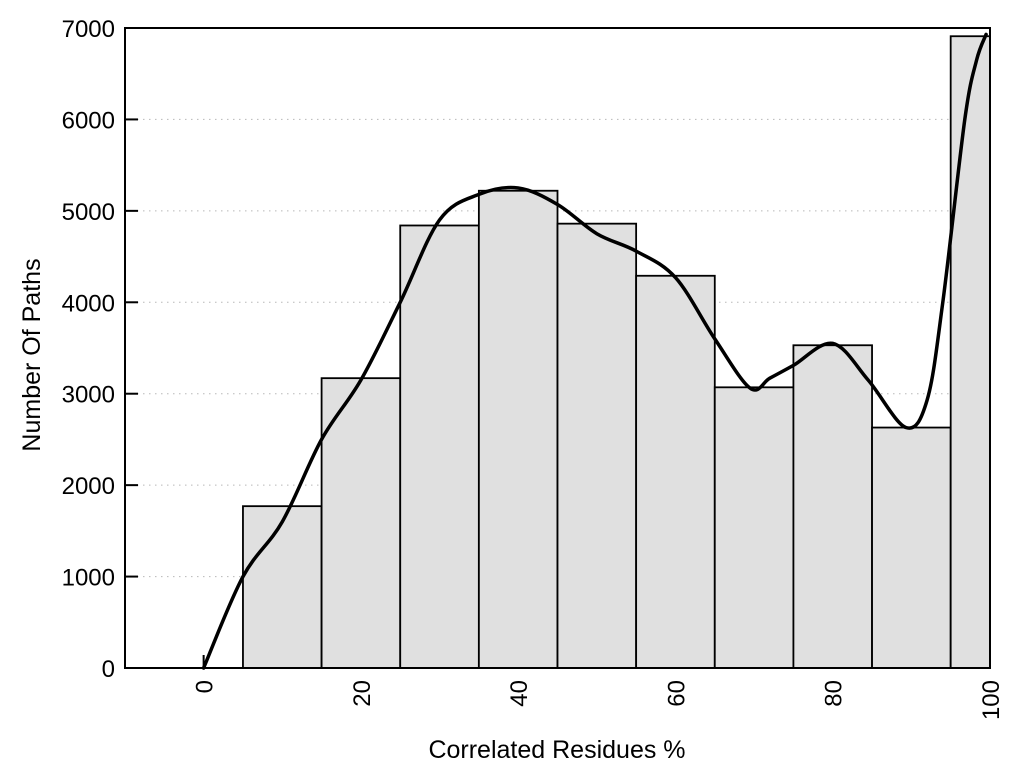 The image size is (1024, 768). I want to click on x-tick-label: 60, so click(676, 693).